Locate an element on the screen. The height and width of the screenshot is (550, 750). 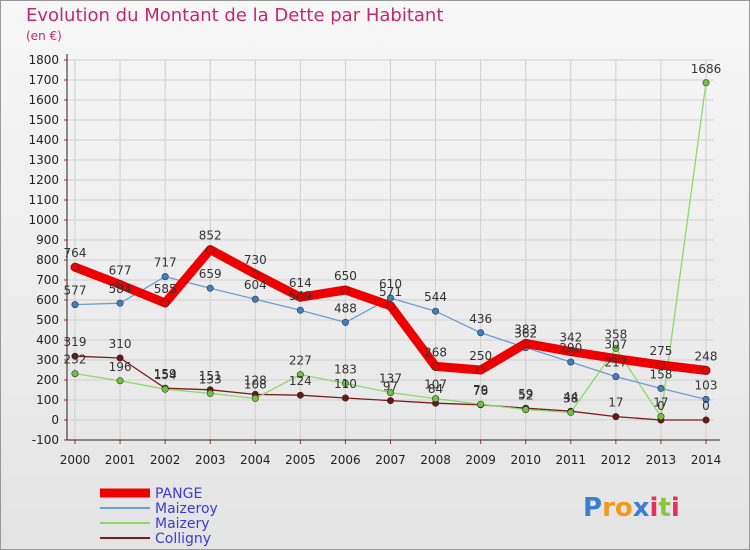
legend-item-maizery: Maizery is located at coordinates (155, 524).